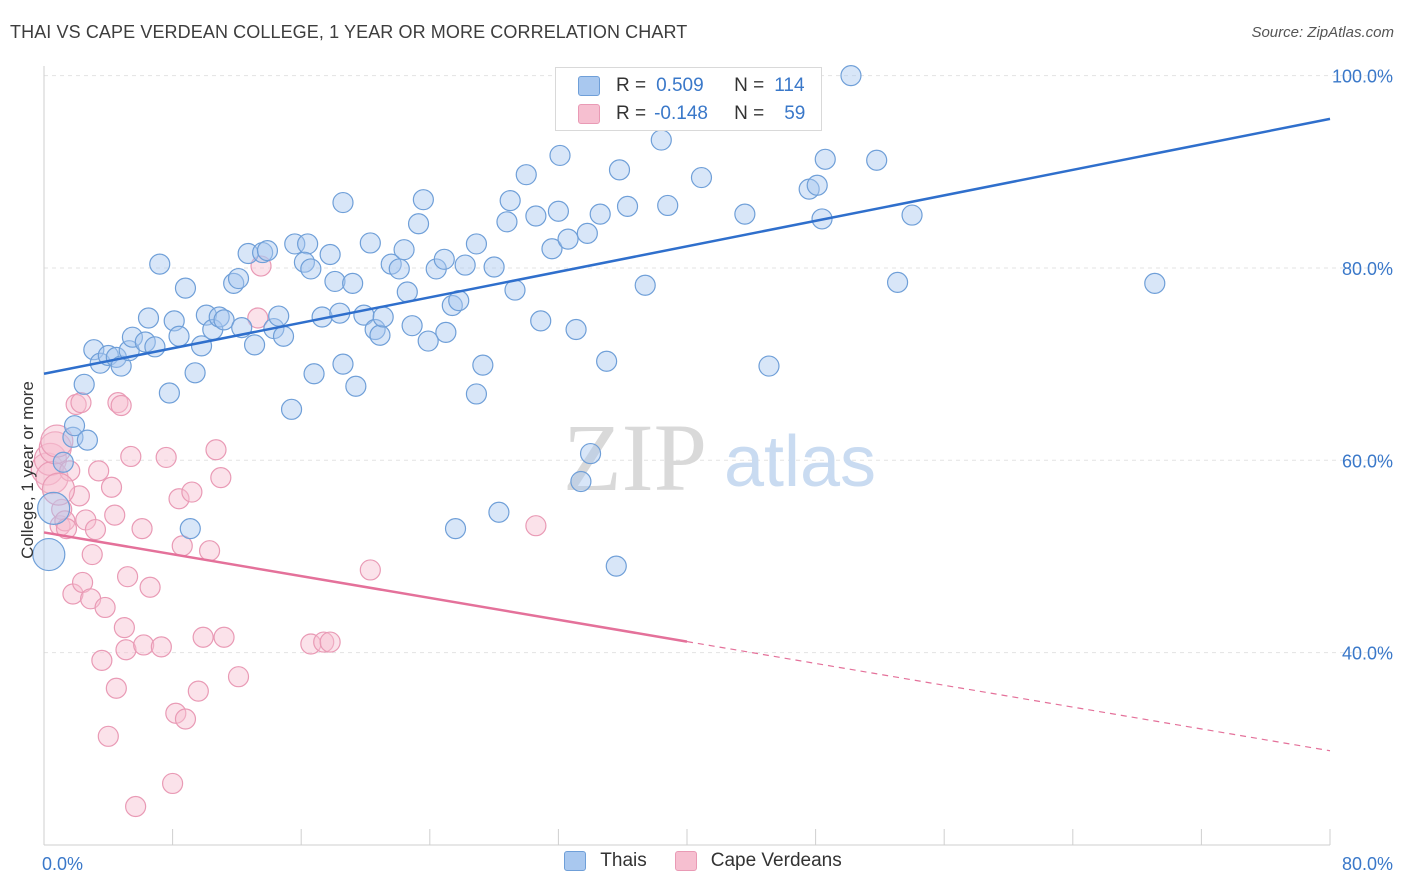 This screenshot has height=892, width=1406. What do you see at coordinates (365, 587) in the screenshot?
I see `cape-verdean-trend-line` at bounding box center [365, 587].